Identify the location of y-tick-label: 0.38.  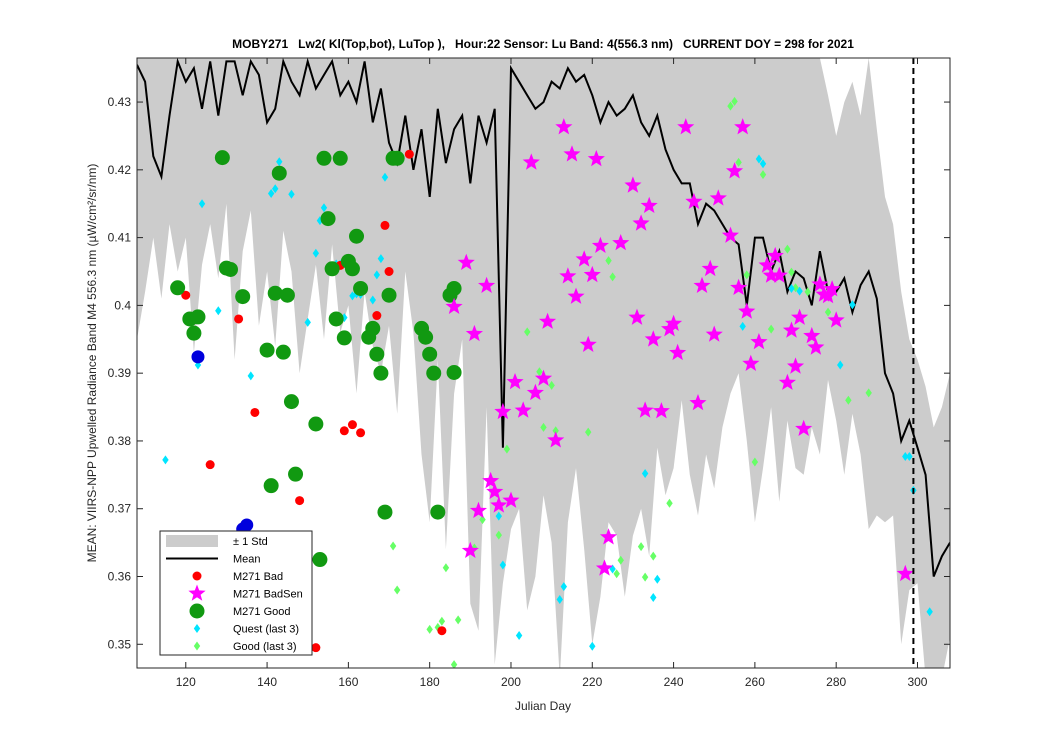
(120, 441).